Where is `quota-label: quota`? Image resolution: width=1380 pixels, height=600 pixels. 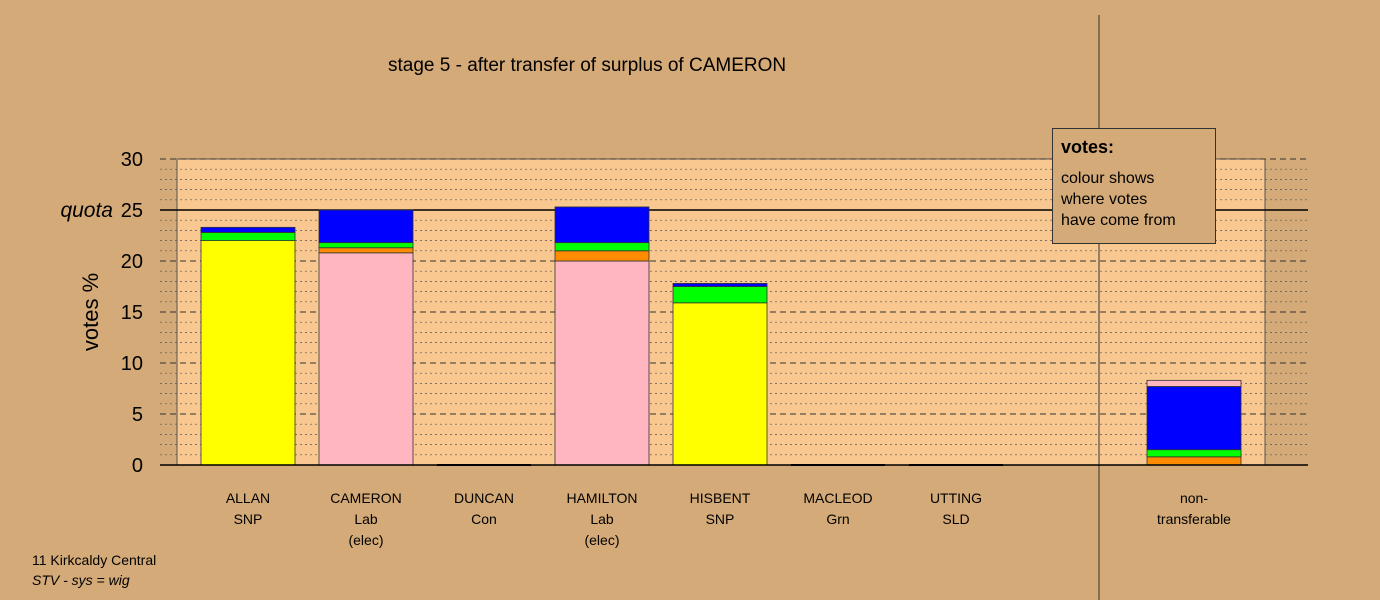
quota-label: quota is located at coordinates (86, 210).